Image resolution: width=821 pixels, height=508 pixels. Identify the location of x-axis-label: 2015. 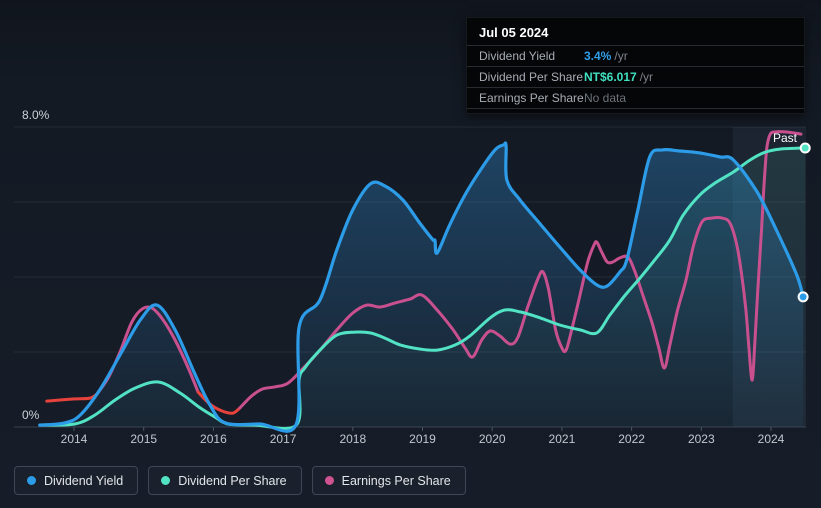
(143, 439).